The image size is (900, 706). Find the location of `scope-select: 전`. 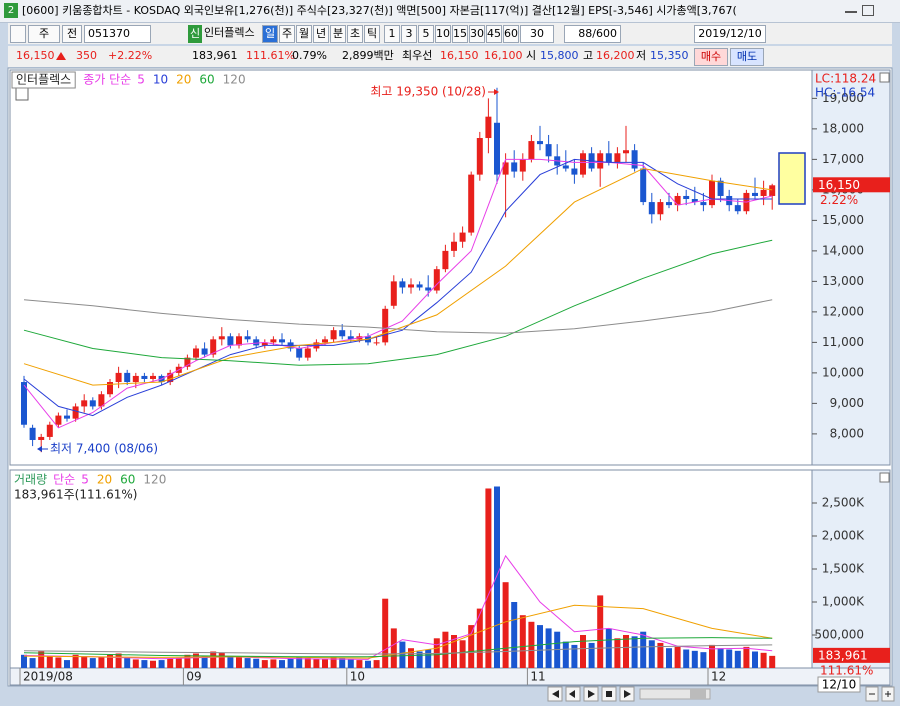

scope-select: 전 is located at coordinates (72, 34).